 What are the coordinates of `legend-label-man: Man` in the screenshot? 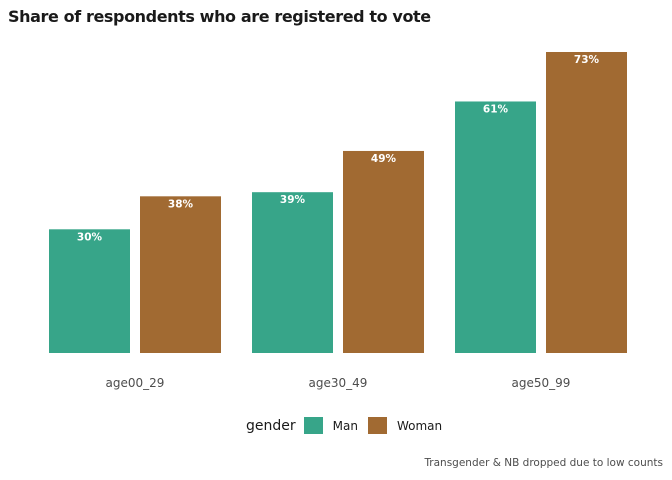 It's located at (345, 425).